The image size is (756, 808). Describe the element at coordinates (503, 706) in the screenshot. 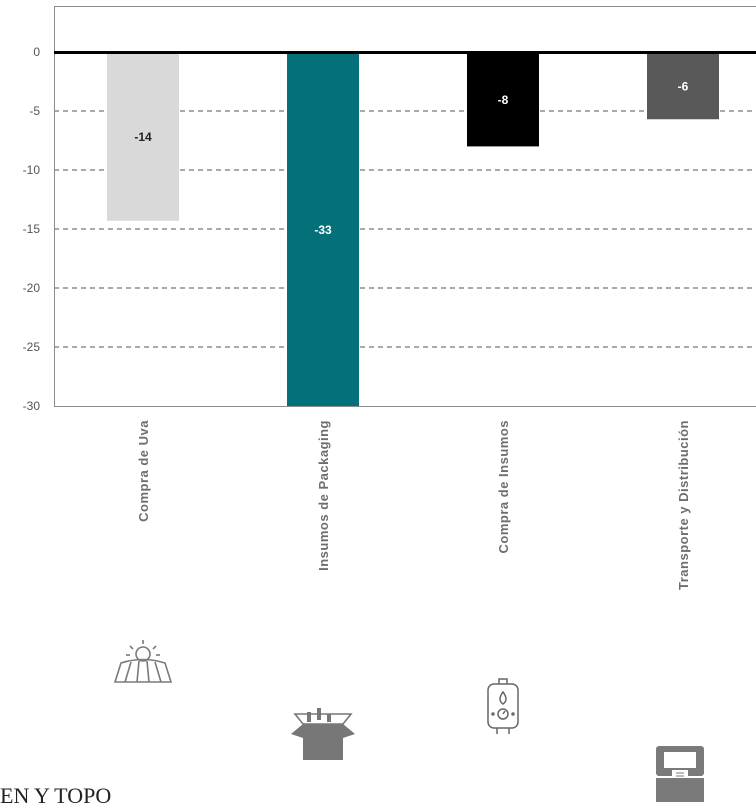

I see `water-heater-icon` at that location.